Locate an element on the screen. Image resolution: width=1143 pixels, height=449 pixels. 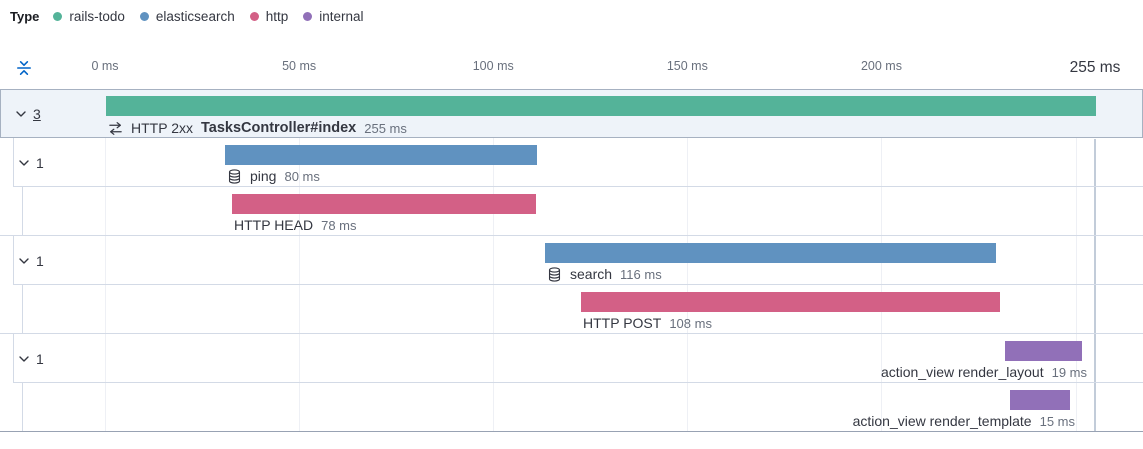
span-duration: 19 ms is located at coordinates (1069, 372).